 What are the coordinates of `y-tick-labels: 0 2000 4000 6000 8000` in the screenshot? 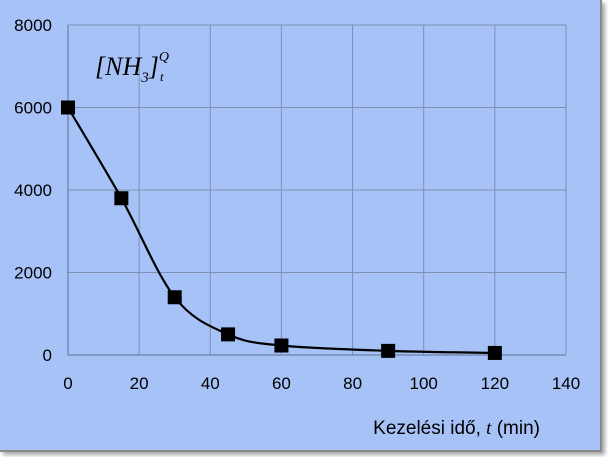 It's located at (33, 190).